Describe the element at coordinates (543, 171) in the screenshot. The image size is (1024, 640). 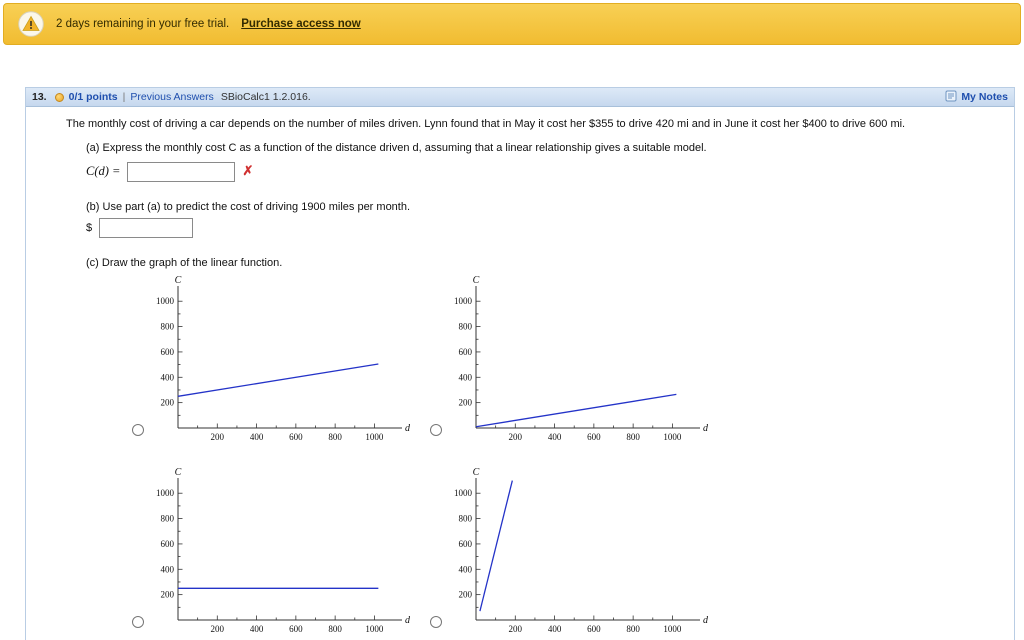
I see `part-a-answer-row: C(d) = ✗` at that location.